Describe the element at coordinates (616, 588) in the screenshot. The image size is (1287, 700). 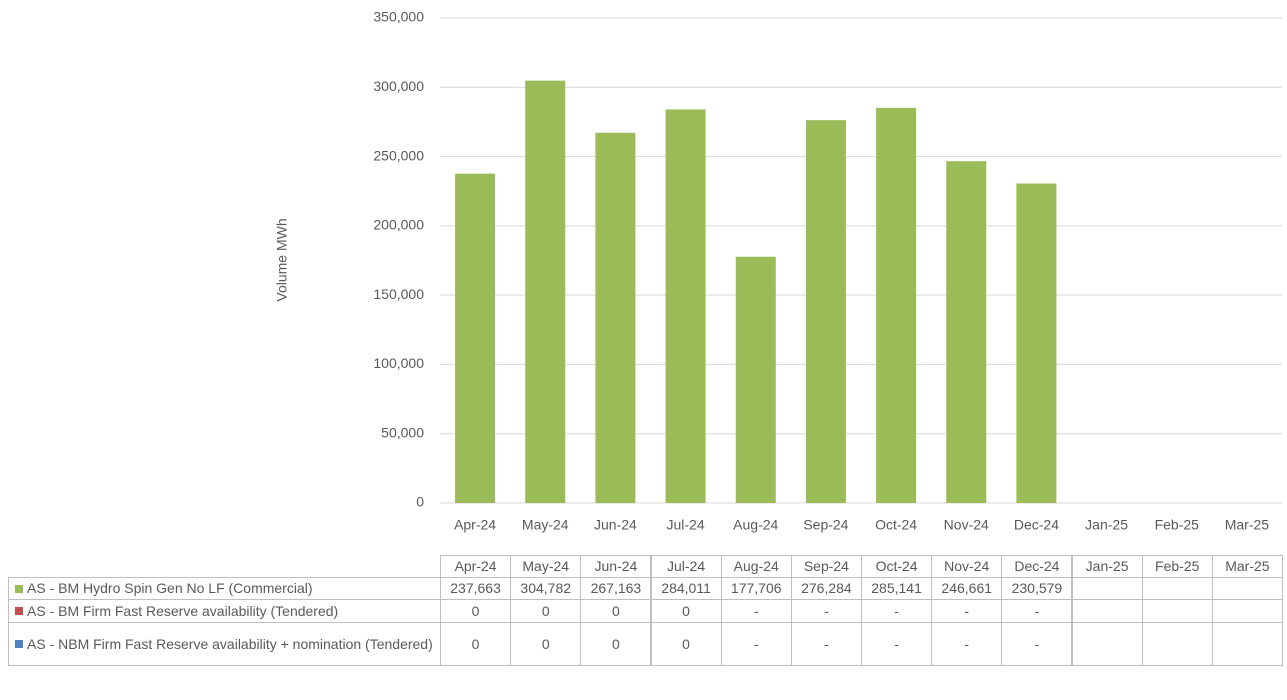
I see `table-cell: 267,163` at that location.